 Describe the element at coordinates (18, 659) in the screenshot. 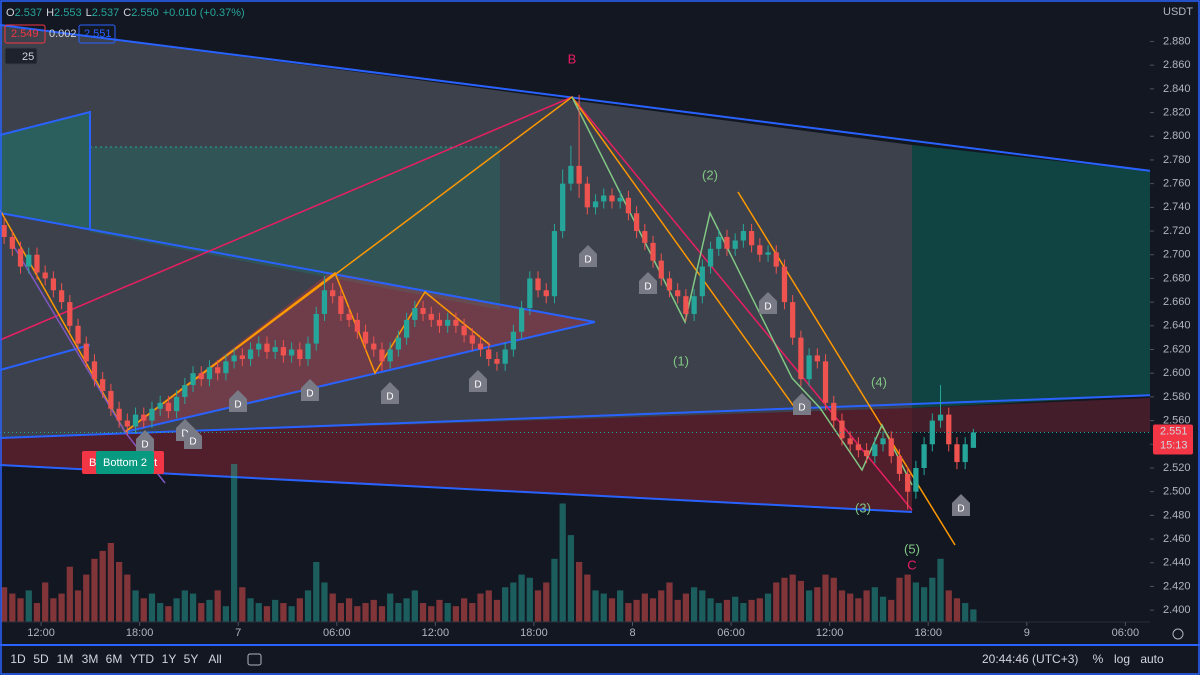

I see `range-button: 1D` at that location.